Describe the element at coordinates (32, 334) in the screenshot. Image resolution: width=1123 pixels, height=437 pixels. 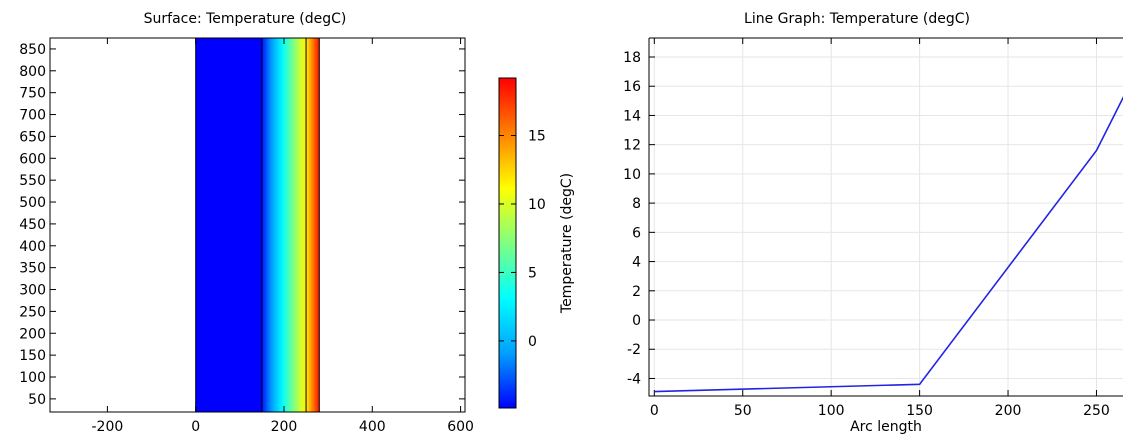
I see `surface-y-tick-label: 200` at that location.